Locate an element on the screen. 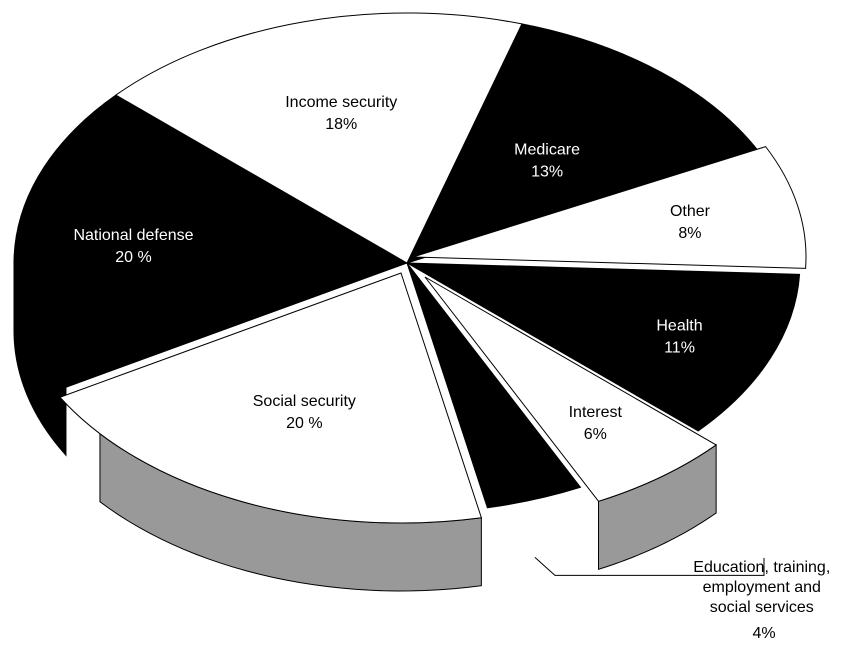  pie-slice-interest is located at coordinates (571, 389).